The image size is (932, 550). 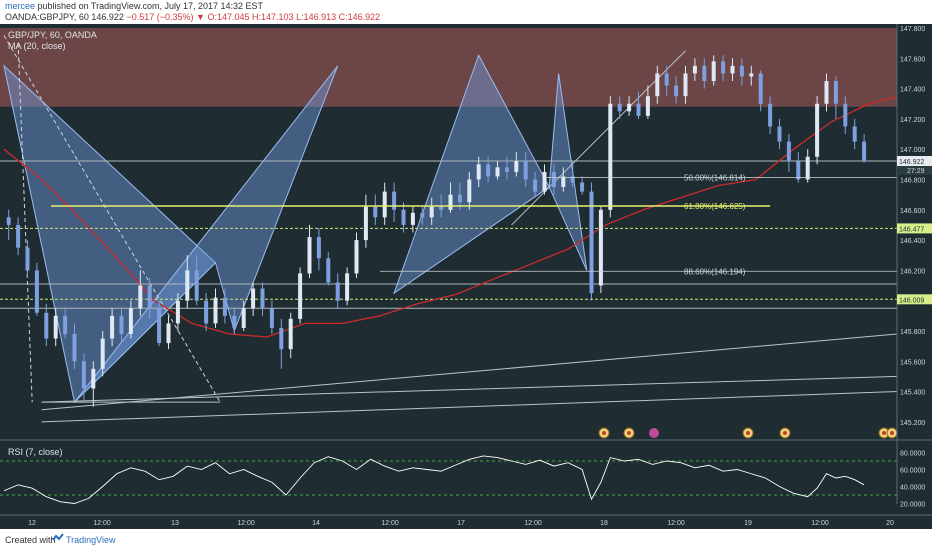 What do you see at coordinates (359, 17) in the screenshot?
I see `ohlc-close: C:146.922` at bounding box center [359, 17].